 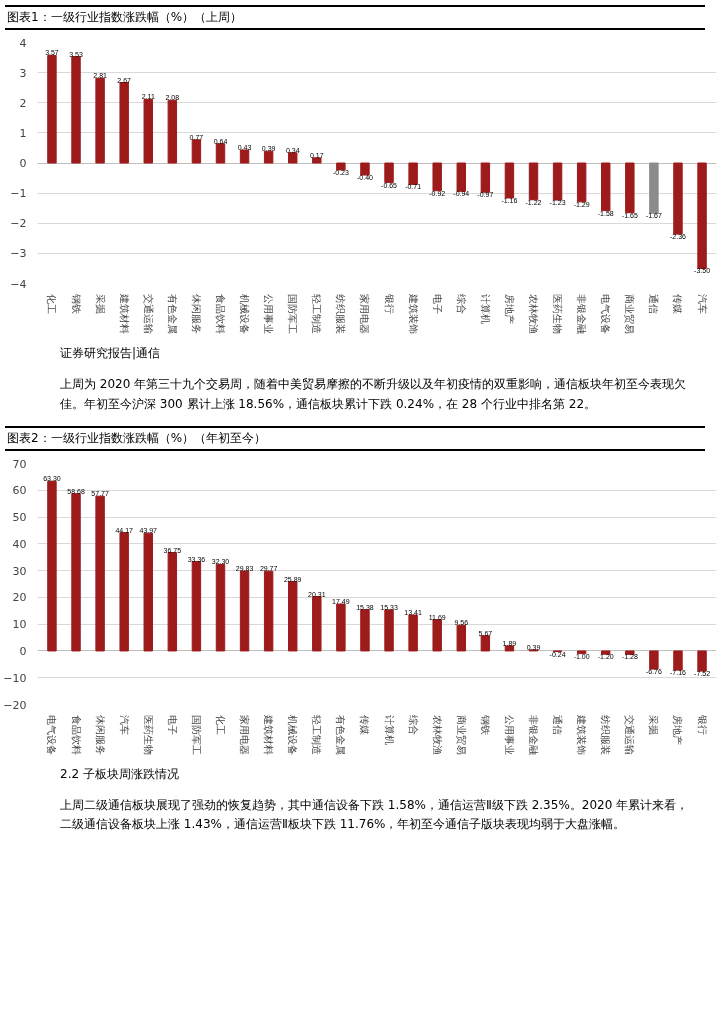 I want to click on x-tick-label: 纺织服装, so click(x=606, y=735).